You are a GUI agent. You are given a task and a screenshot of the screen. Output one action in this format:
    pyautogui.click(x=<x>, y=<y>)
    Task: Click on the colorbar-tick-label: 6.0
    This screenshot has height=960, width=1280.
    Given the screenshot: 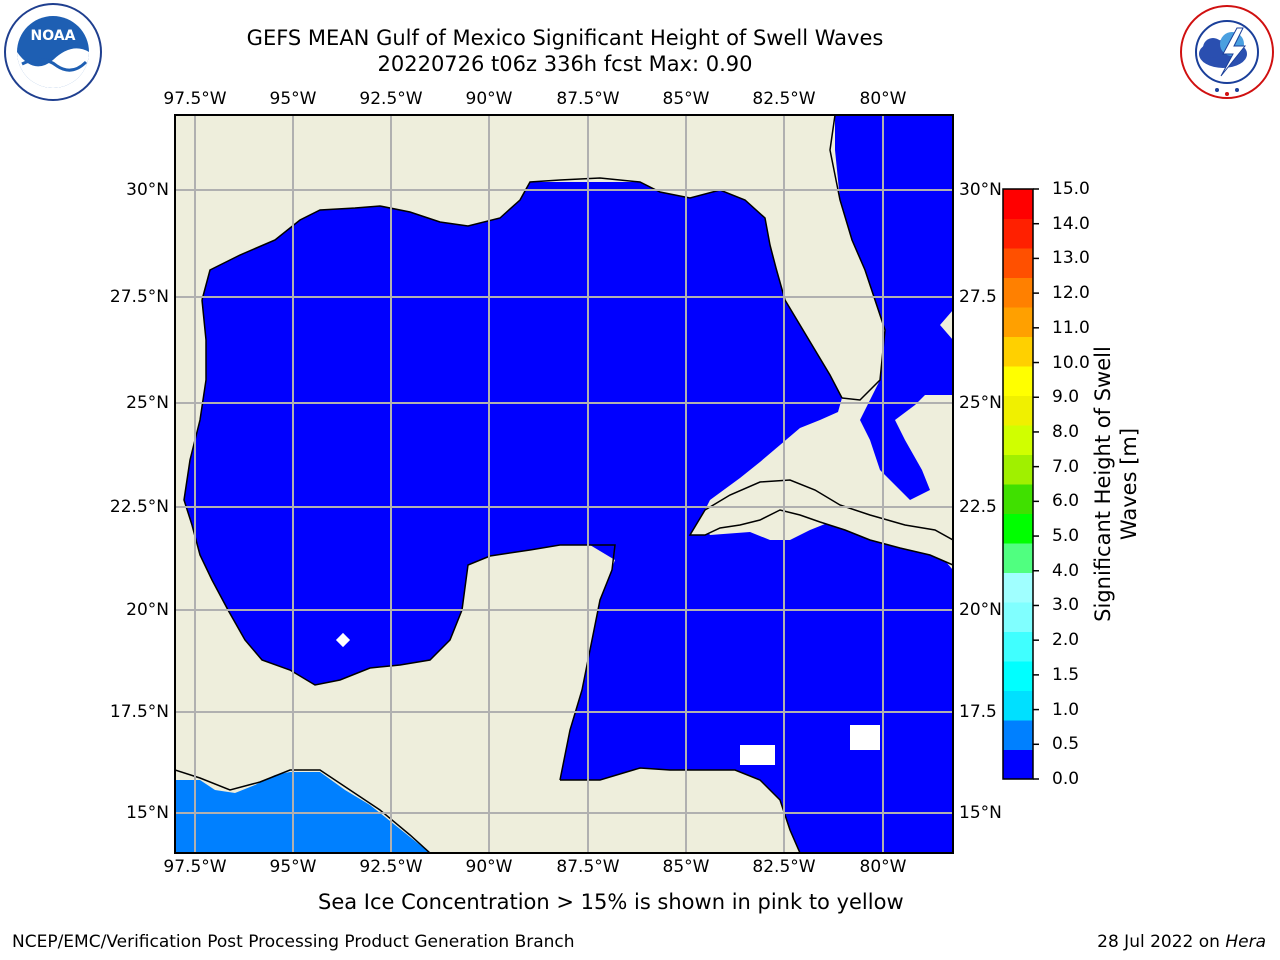 What is the action you would take?
    pyautogui.click(x=1066, y=501)
    